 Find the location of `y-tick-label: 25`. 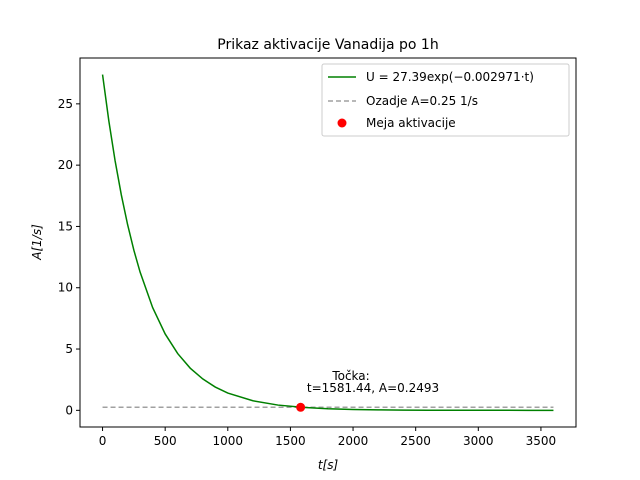

y-tick-label: 25 is located at coordinates (65, 104).